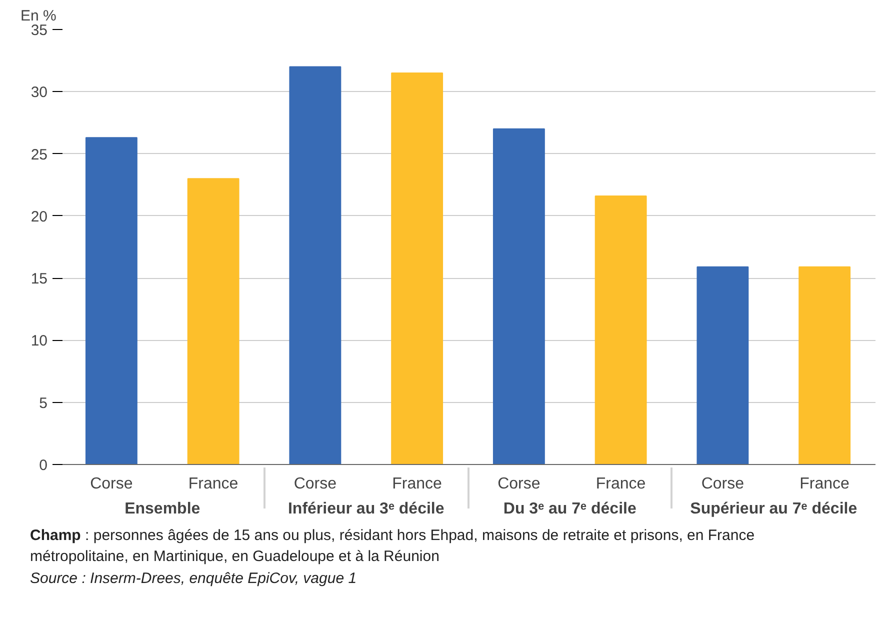  What do you see at coordinates (38, 16) in the screenshot?
I see `y-axis-title: En %` at bounding box center [38, 16].